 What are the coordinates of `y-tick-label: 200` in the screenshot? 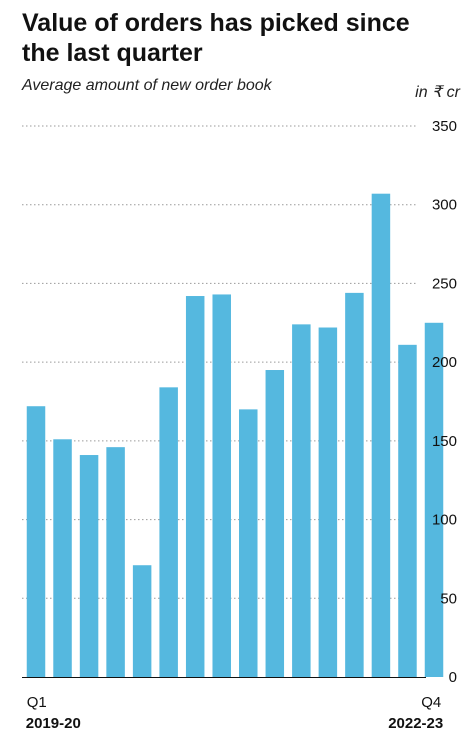 It's located at (444, 362).